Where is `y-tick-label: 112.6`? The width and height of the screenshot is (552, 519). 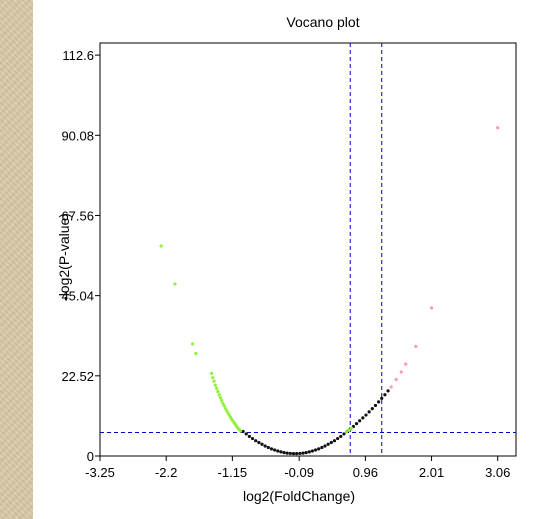 y-tick-label: 112.6 is located at coordinates (78, 55).